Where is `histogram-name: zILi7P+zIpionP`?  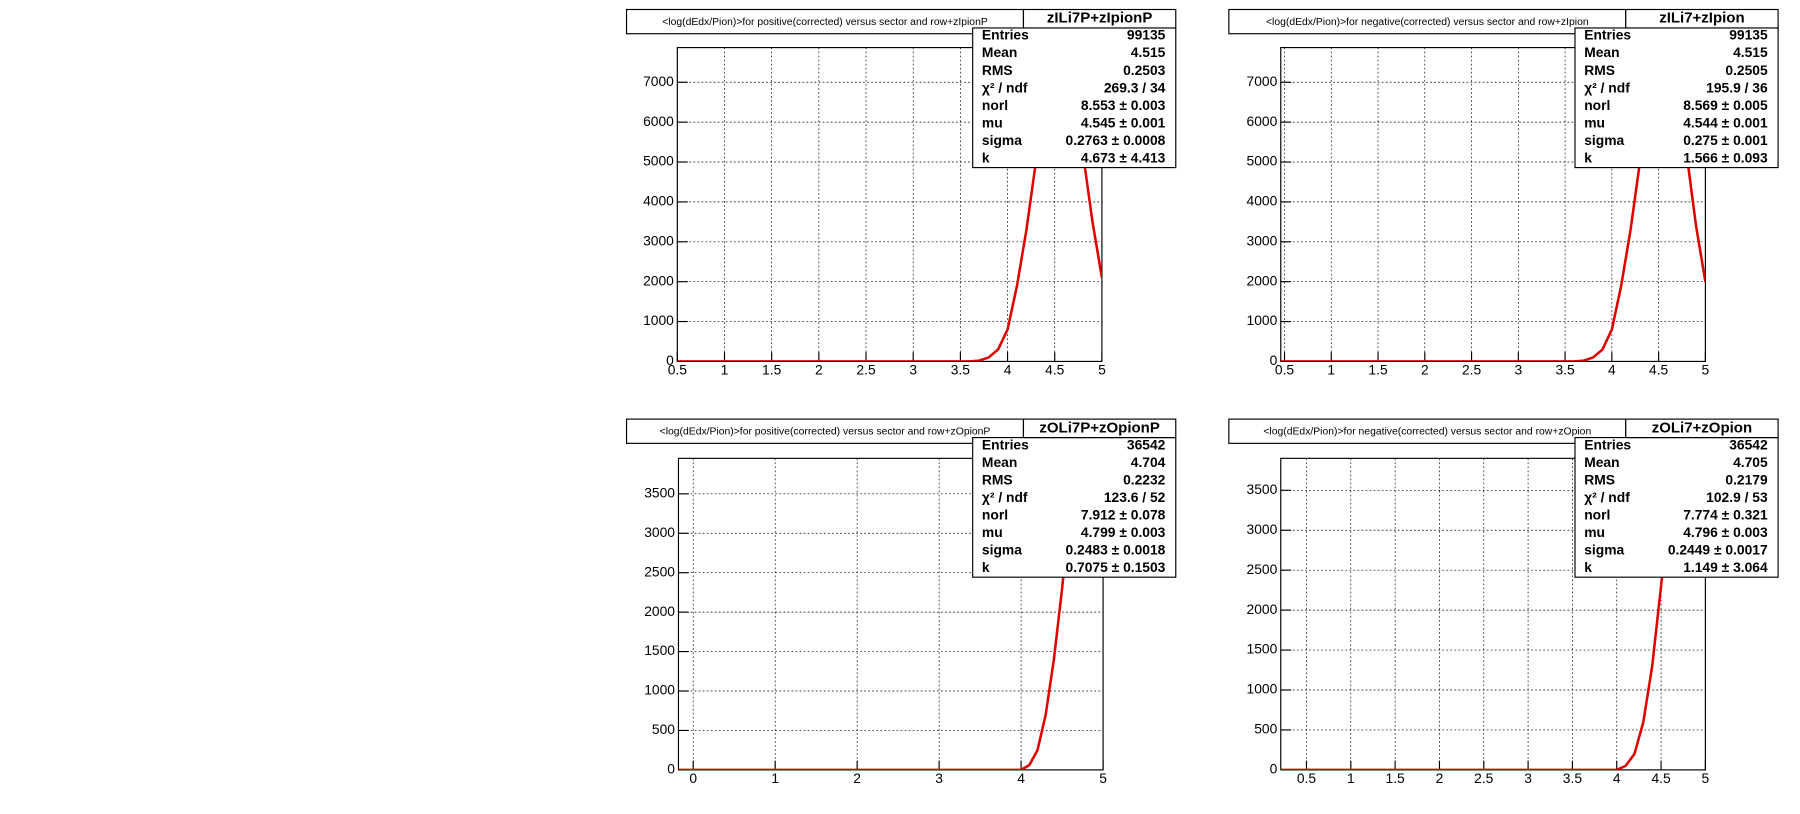
histogram-name: zILi7P+zIpionP is located at coordinates (1099, 18).